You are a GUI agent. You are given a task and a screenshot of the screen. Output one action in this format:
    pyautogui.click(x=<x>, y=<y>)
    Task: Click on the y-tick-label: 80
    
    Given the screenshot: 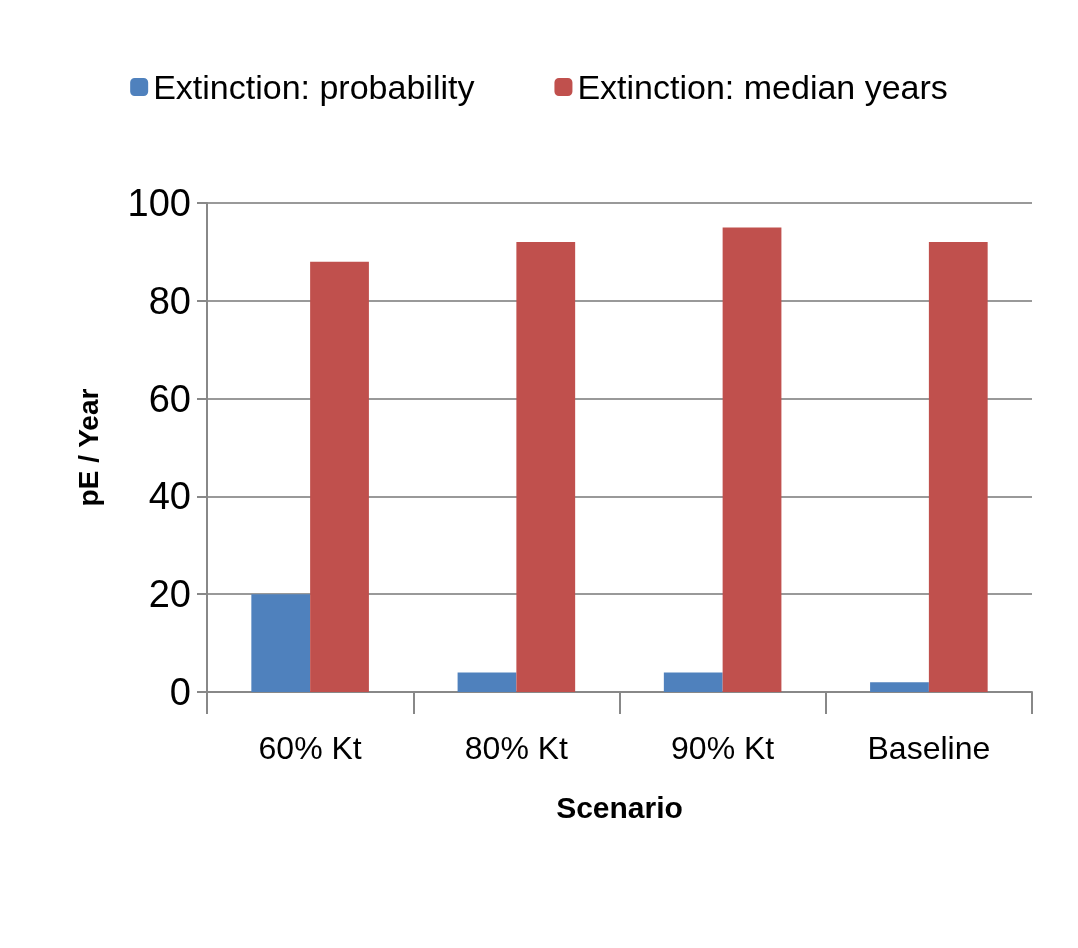 What is the action you would take?
    pyautogui.click(x=169, y=300)
    